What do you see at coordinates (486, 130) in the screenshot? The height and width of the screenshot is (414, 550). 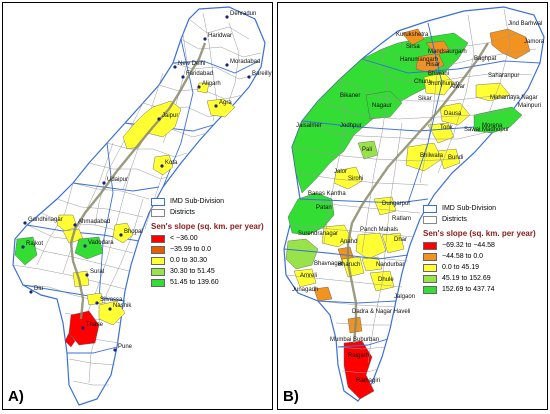 I see `district-label: Sawai Madhopur` at bounding box center [486, 130].